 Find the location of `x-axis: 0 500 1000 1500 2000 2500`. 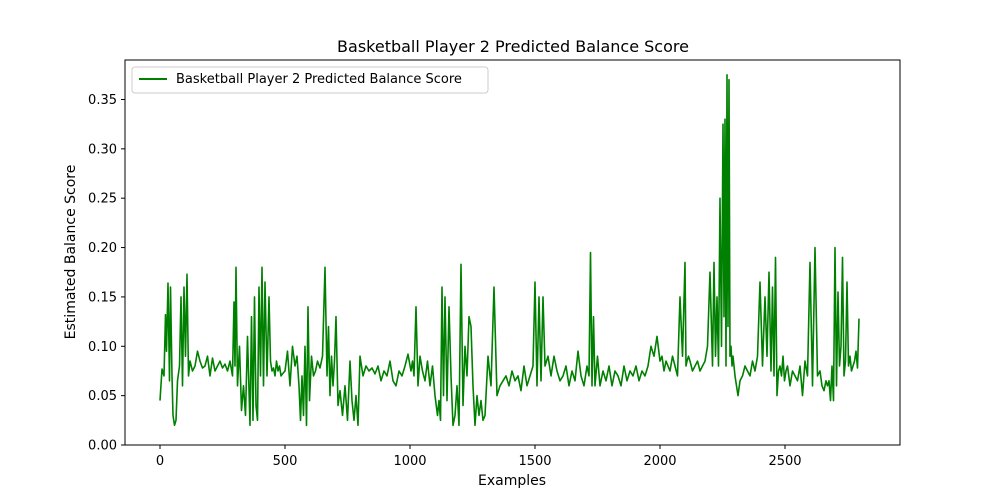

x-axis: 0 500 1000 1500 2000 2500 is located at coordinates (479, 457).